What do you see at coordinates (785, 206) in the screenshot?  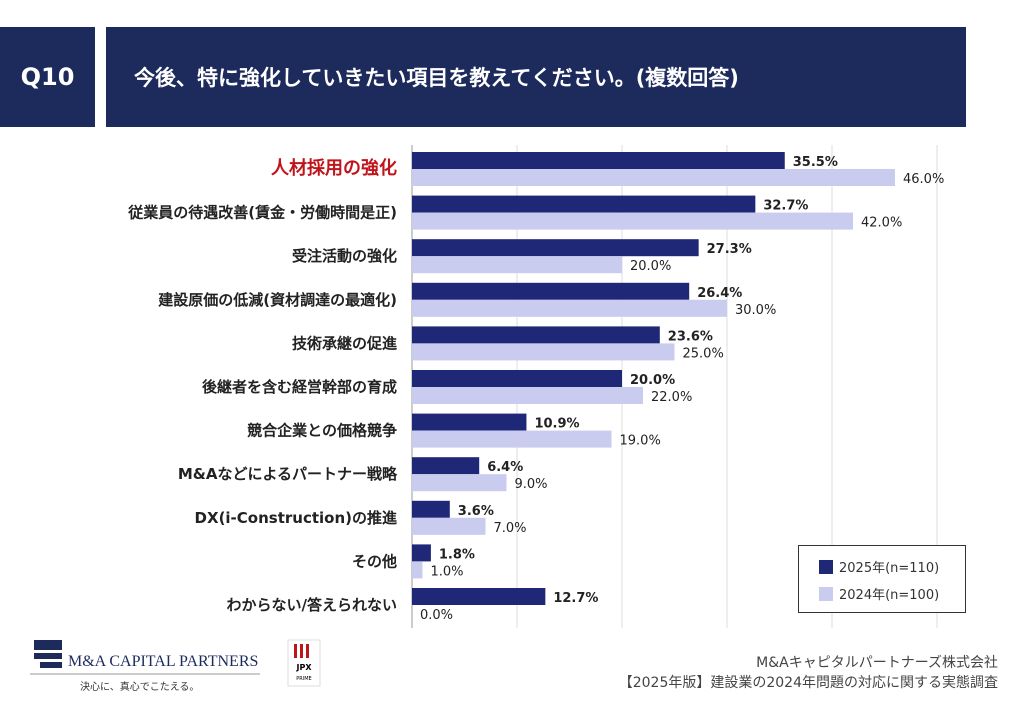 I see `data-label: 32.7%` at bounding box center [785, 206].